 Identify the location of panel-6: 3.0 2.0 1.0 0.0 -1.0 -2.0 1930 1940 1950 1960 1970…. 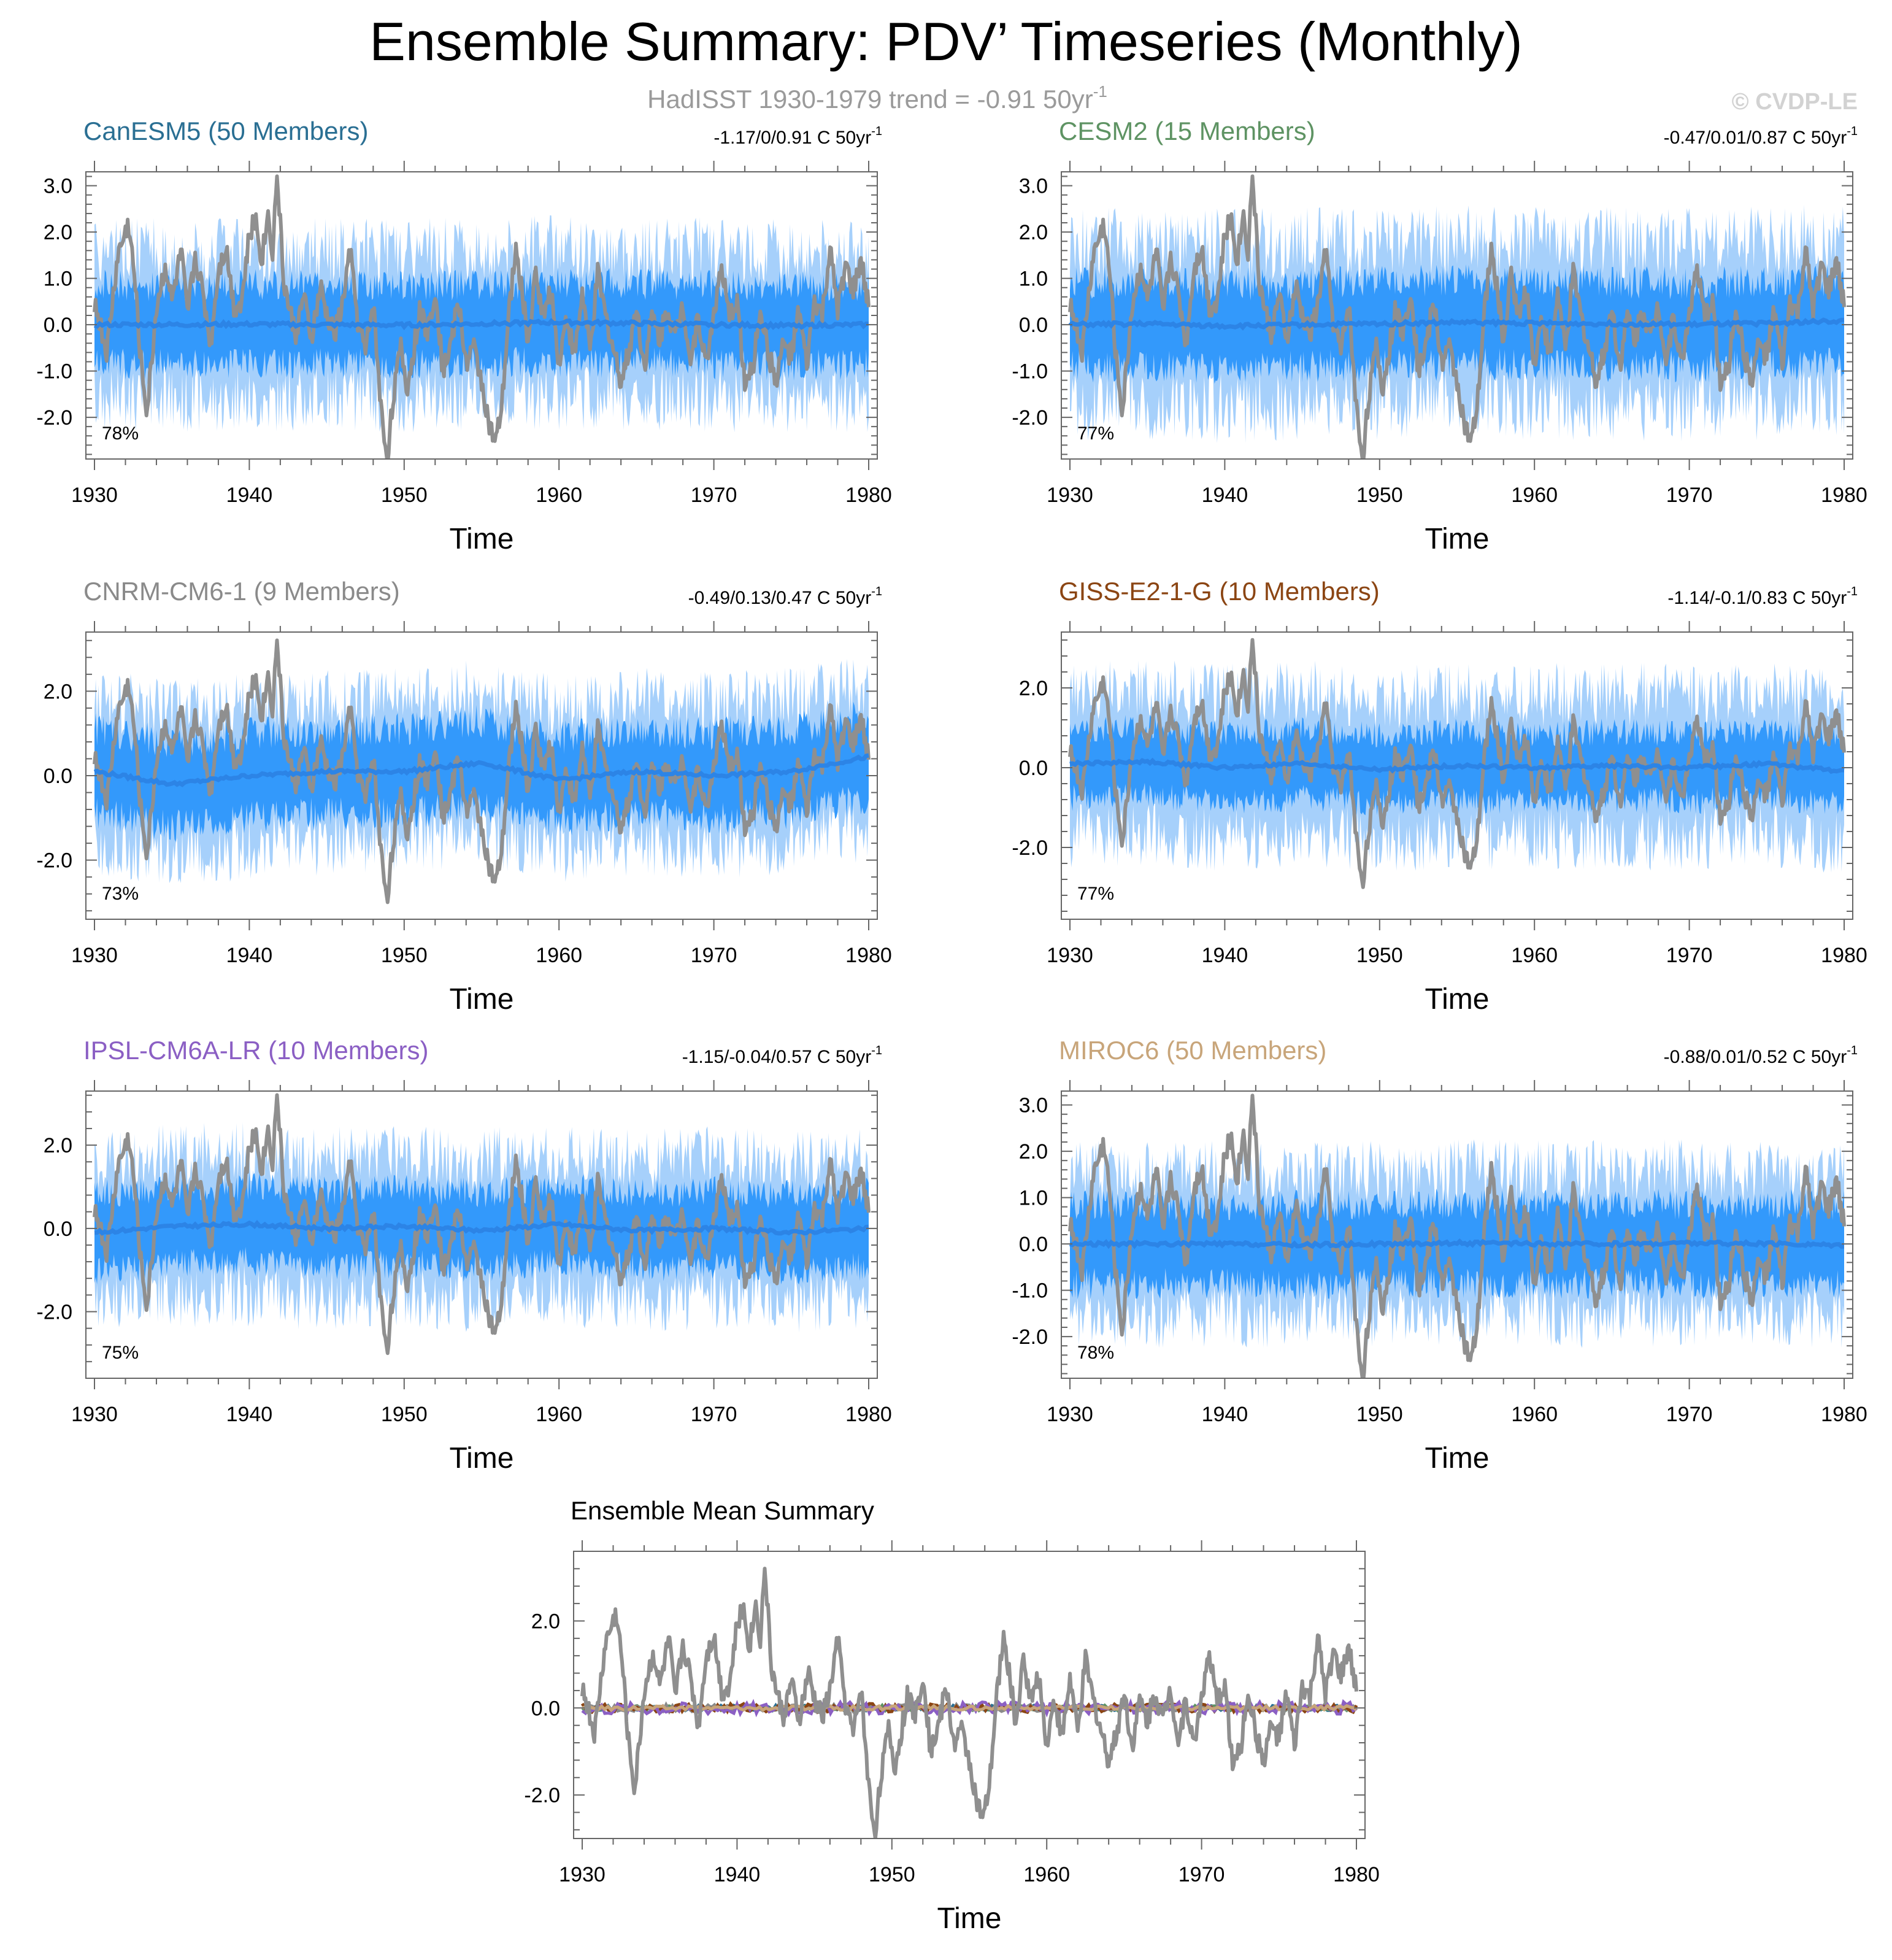
(1440, 1255).